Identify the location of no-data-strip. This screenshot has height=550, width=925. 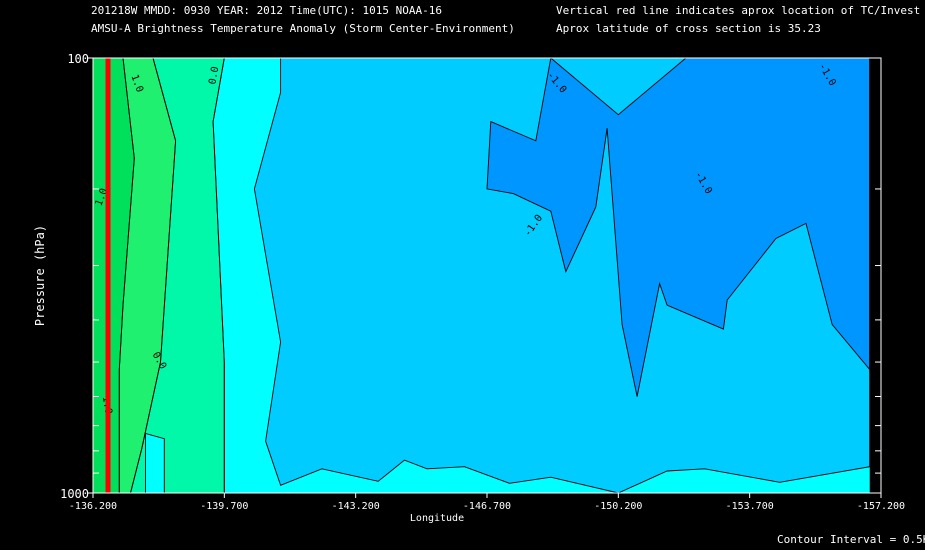
(875, 275).